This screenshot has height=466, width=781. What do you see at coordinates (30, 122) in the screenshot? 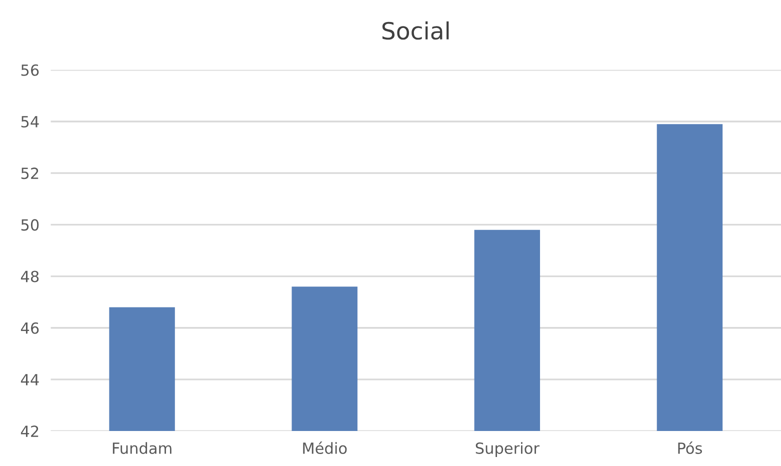
I see `y-tick-label: 54` at bounding box center [30, 122].